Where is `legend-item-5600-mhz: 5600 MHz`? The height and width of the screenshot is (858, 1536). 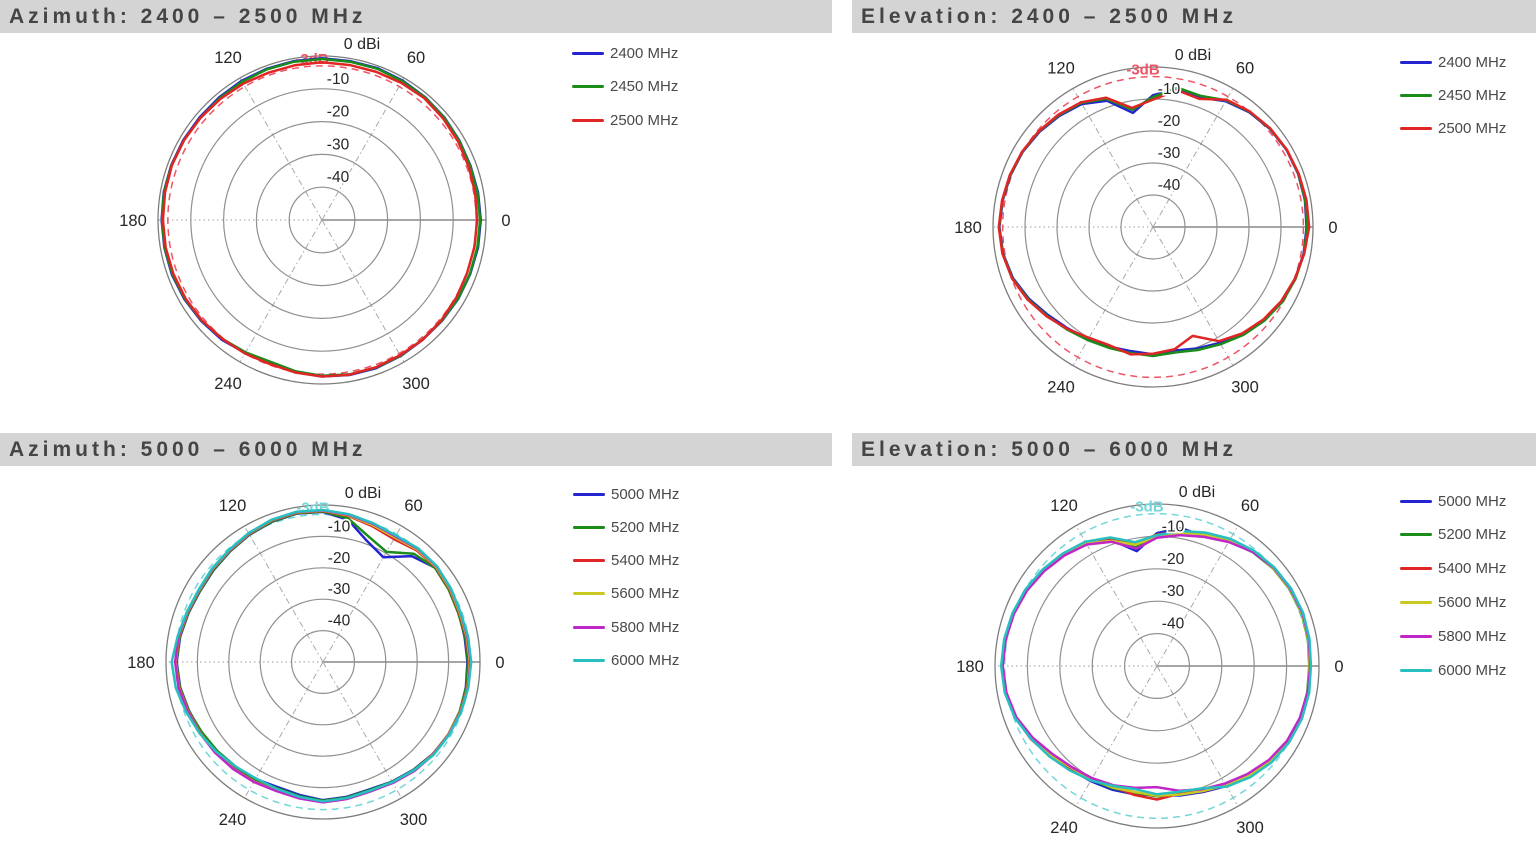 legend-item-5600-mhz: 5600 MHz is located at coordinates (626, 594).